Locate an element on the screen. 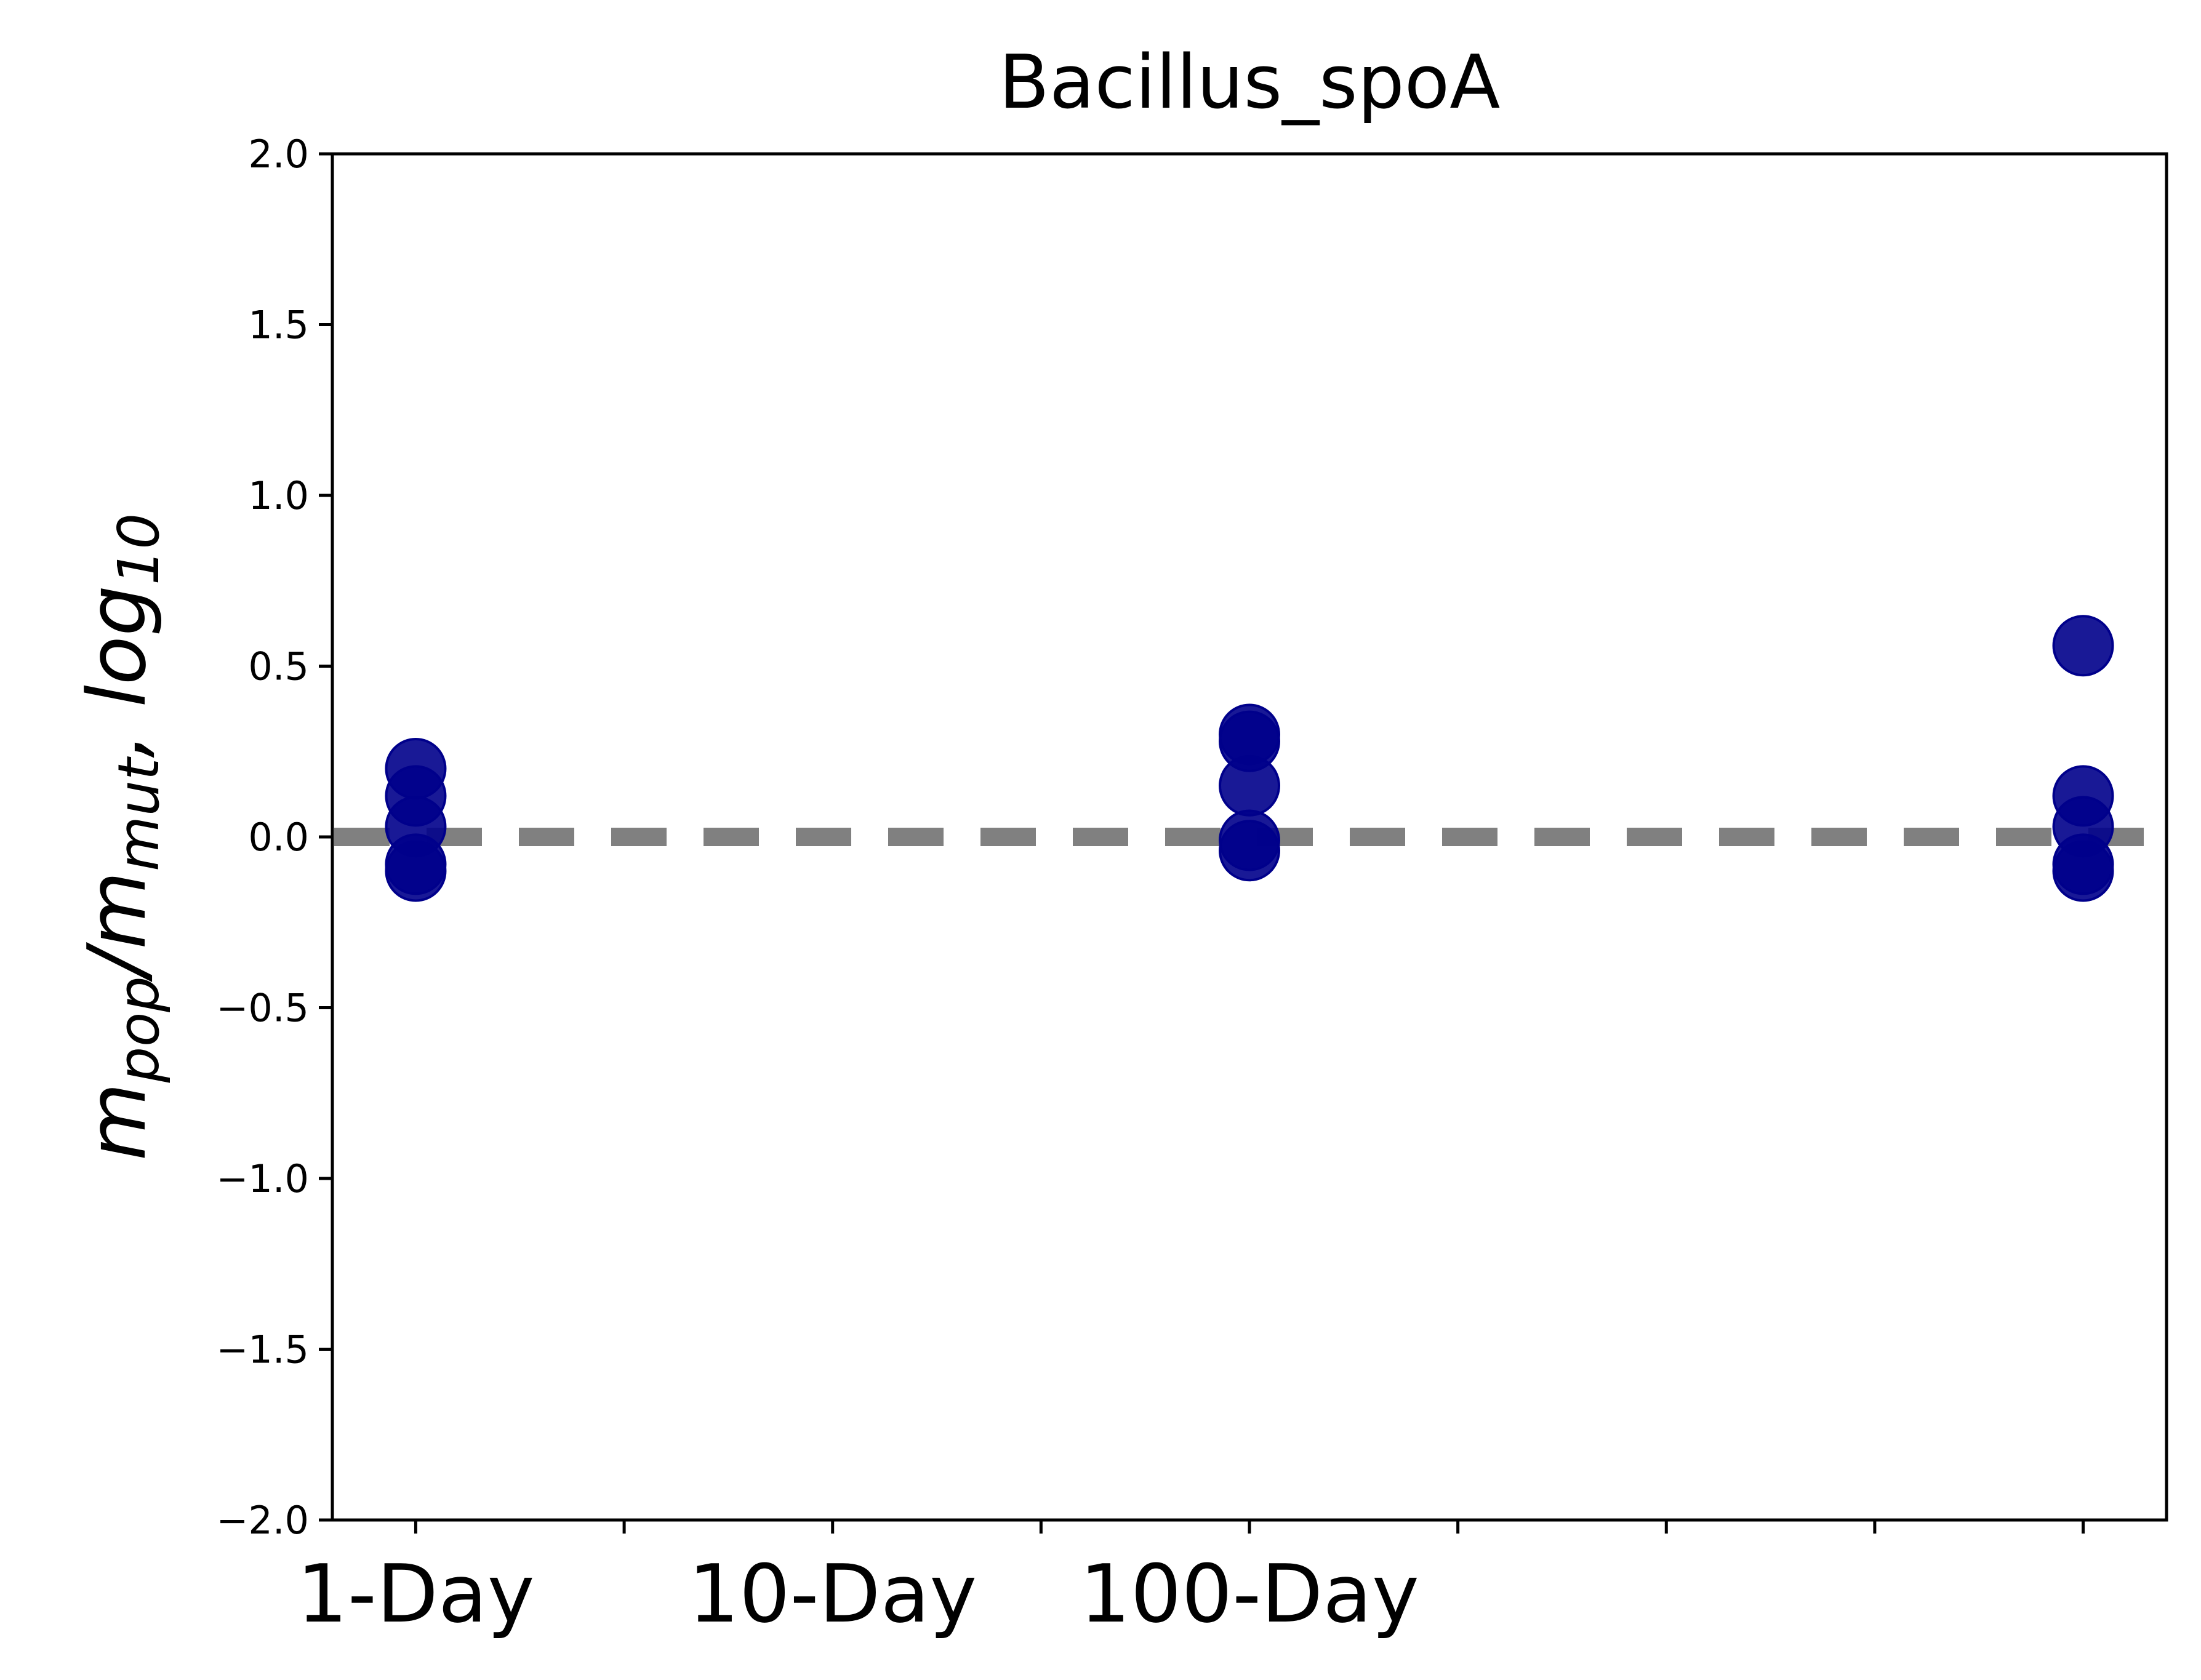  y-axis: 2.0 1.5 1.0 0.5 0.0 −0.5 −1.0 −1.5 −2.0 is located at coordinates (274, 837).